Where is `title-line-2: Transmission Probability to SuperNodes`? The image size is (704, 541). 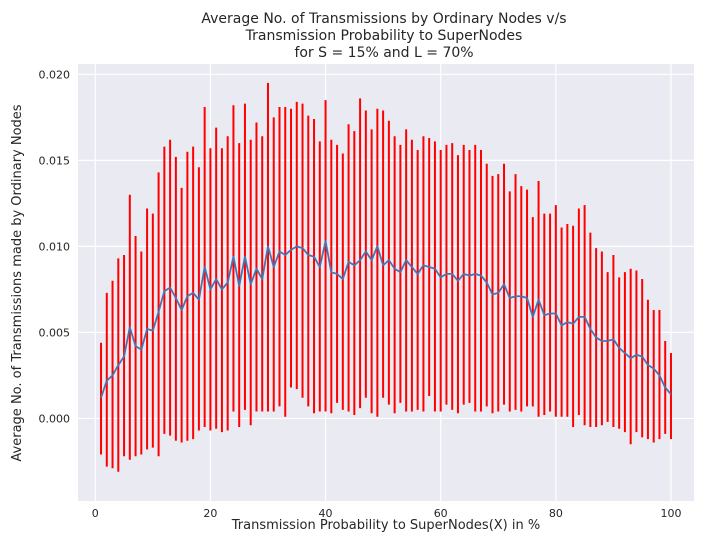 title-line-2: Transmission Probability to SuperNodes is located at coordinates (384, 36).